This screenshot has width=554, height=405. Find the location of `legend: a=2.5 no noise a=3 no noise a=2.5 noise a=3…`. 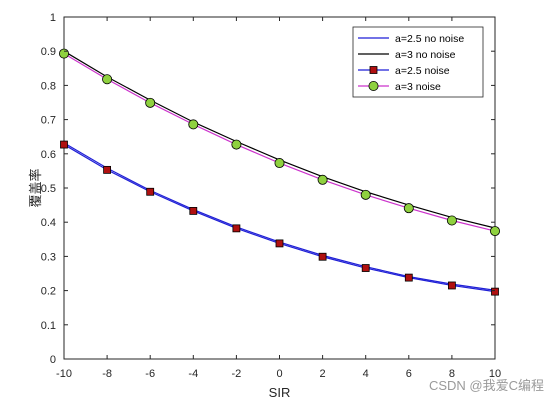

legend: a=2.5 no noise a=3 no noise a=2.5 noise a=3… is located at coordinates (418, 62).